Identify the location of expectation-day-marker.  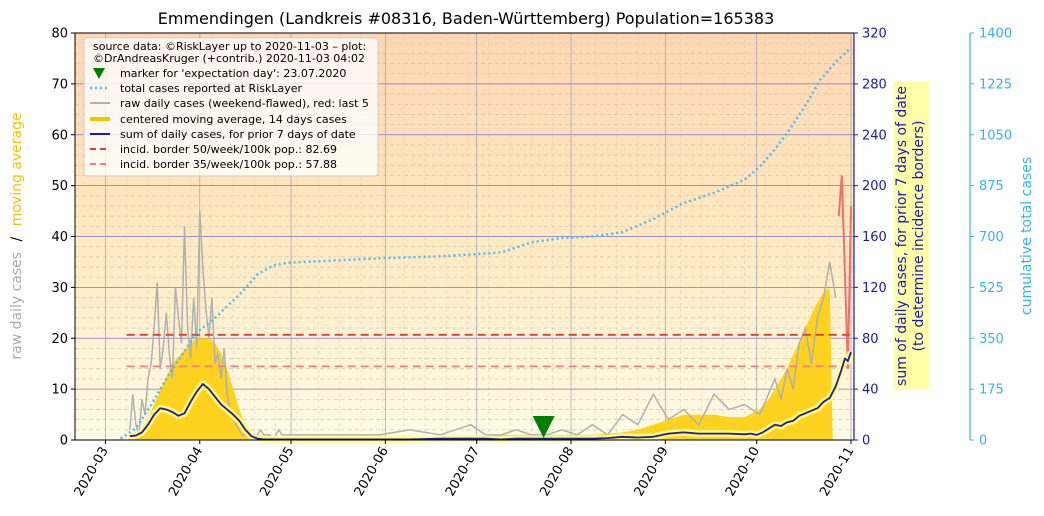
(543, 427).